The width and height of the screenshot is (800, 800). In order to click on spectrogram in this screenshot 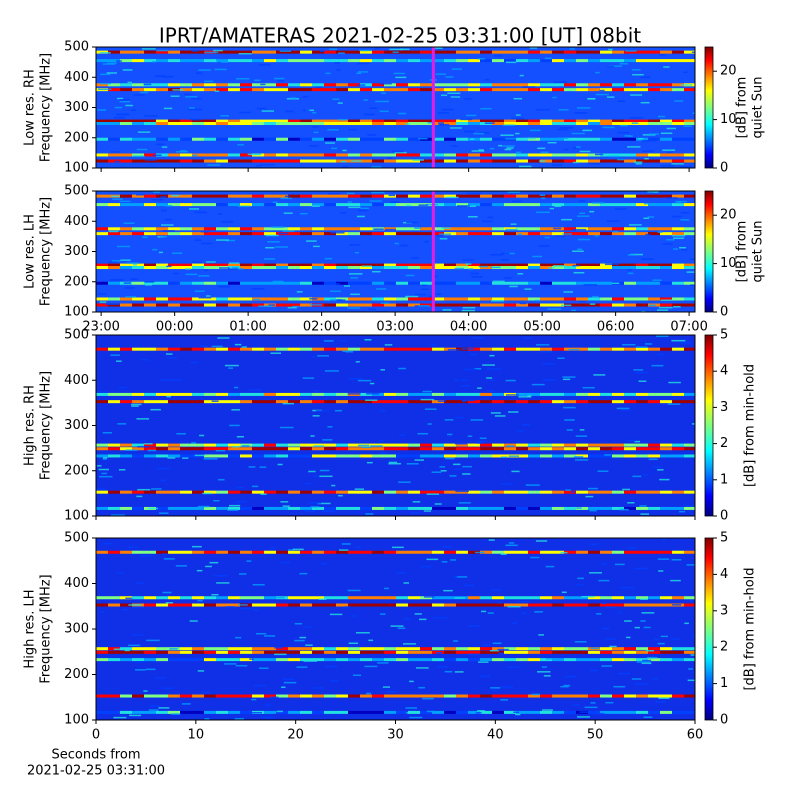, I will do `click(395, 251)`.